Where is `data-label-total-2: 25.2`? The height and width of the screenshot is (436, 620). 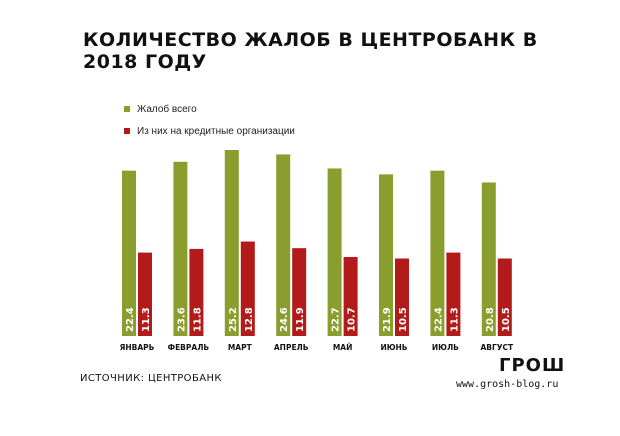
data-label-total-2: 25.2 is located at coordinates (233, 319).